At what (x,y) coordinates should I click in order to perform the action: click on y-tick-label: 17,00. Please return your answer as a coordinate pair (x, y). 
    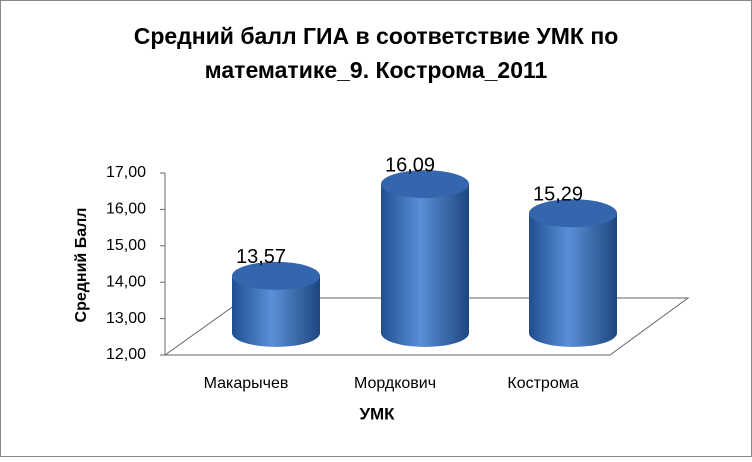
    Looking at the image, I should click on (126, 172).